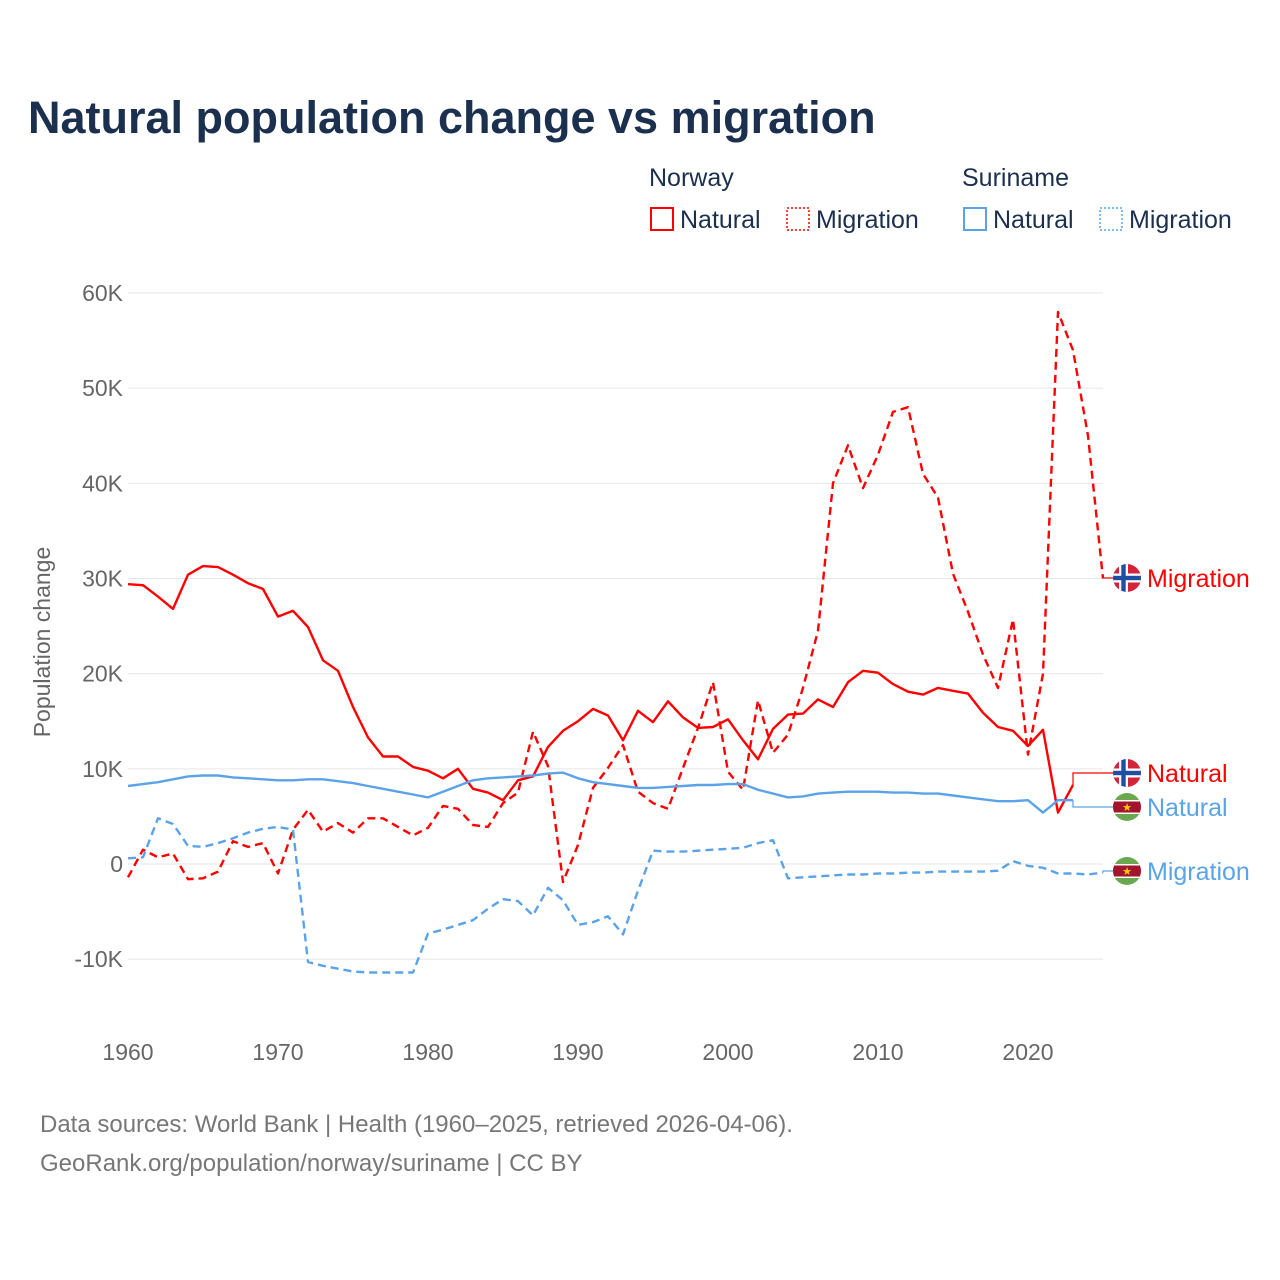  I want to click on series-line-suriname-natural, so click(600, 792).